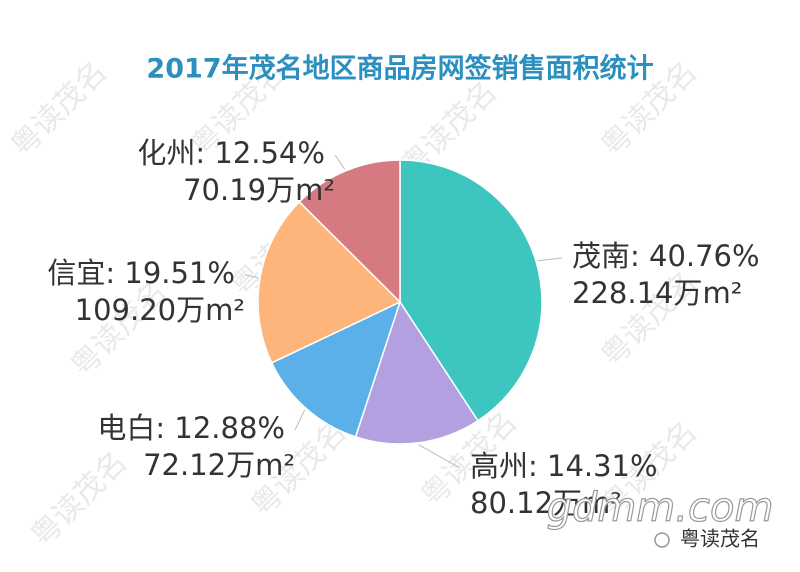 The width and height of the screenshot is (800, 572). What do you see at coordinates (141, 273) in the screenshot?
I see `value-label: 信宜: 19.51%` at bounding box center [141, 273].